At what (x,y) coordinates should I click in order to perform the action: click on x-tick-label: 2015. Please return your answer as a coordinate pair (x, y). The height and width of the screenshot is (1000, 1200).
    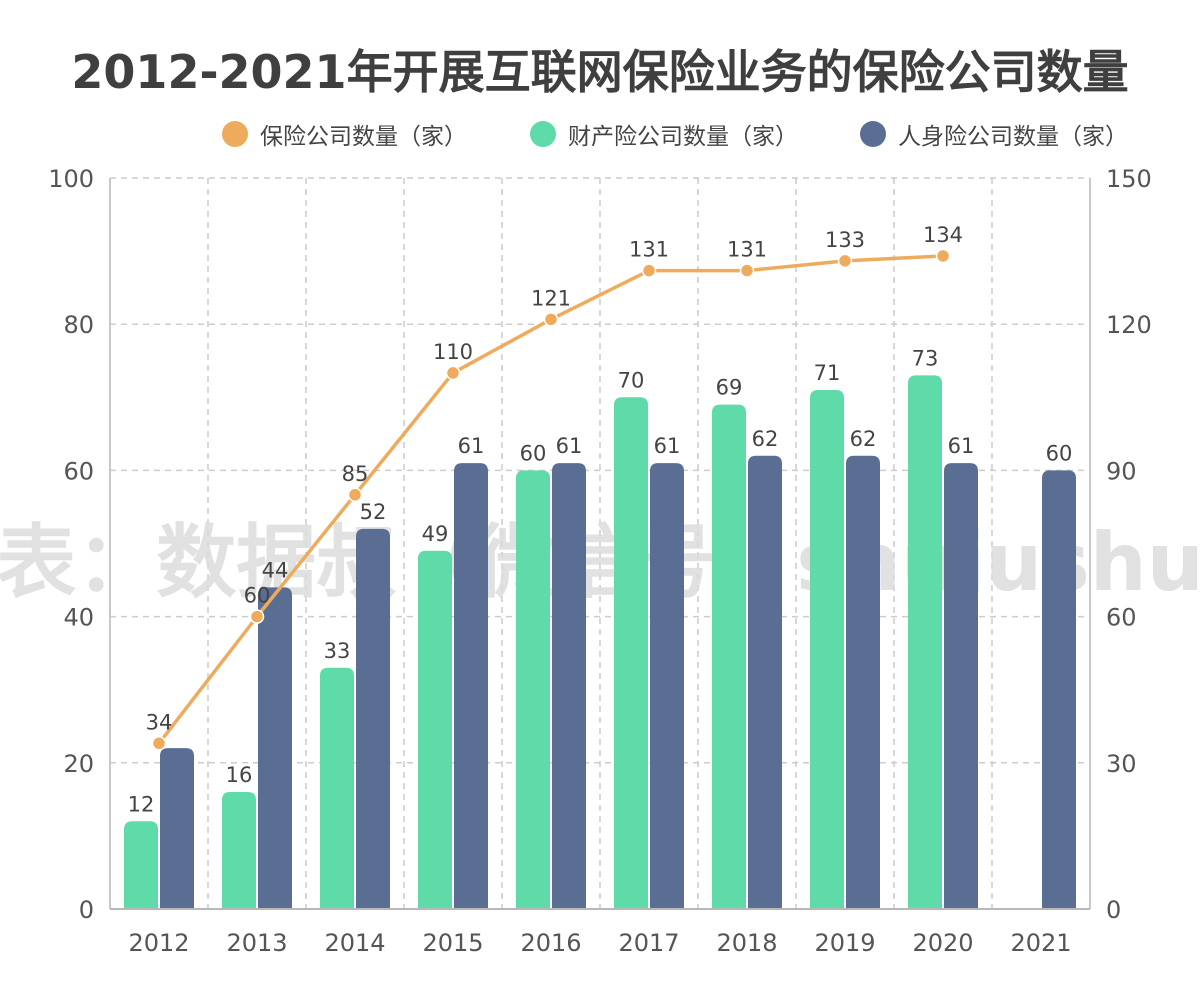
    Looking at the image, I should click on (452, 943).